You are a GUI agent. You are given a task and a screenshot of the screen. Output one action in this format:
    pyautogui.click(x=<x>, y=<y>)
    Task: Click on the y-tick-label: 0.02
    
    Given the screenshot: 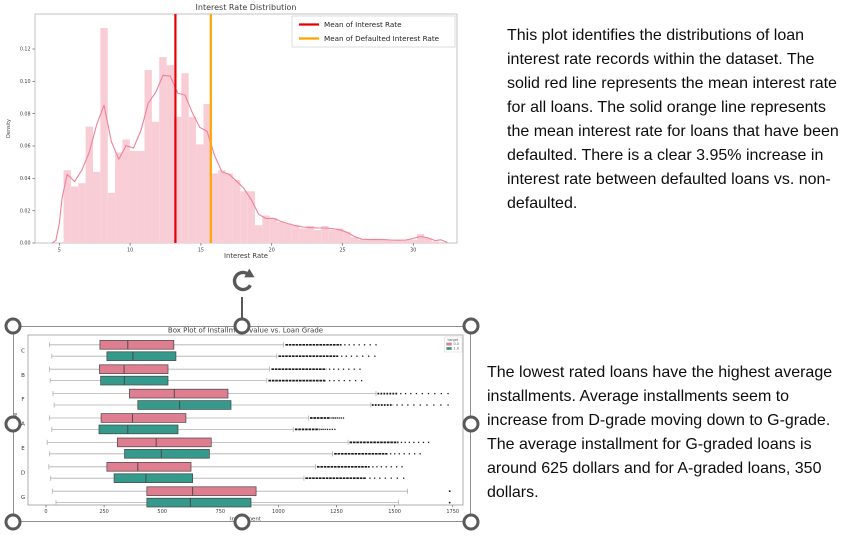 What is the action you would take?
    pyautogui.click(x=25, y=211)
    